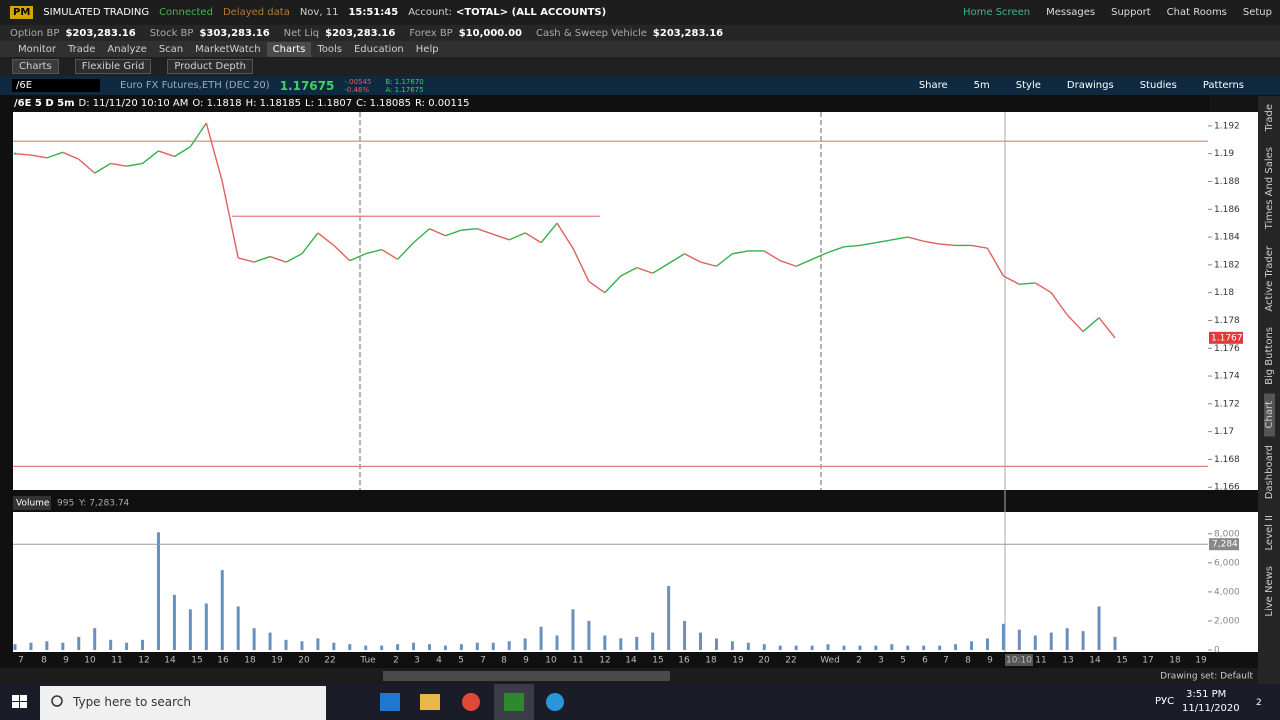 Image resolution: width=1280 pixels, height=720 pixels. Describe the element at coordinates (830, 661) in the screenshot. I see `x-tick-label: Wed` at that location.